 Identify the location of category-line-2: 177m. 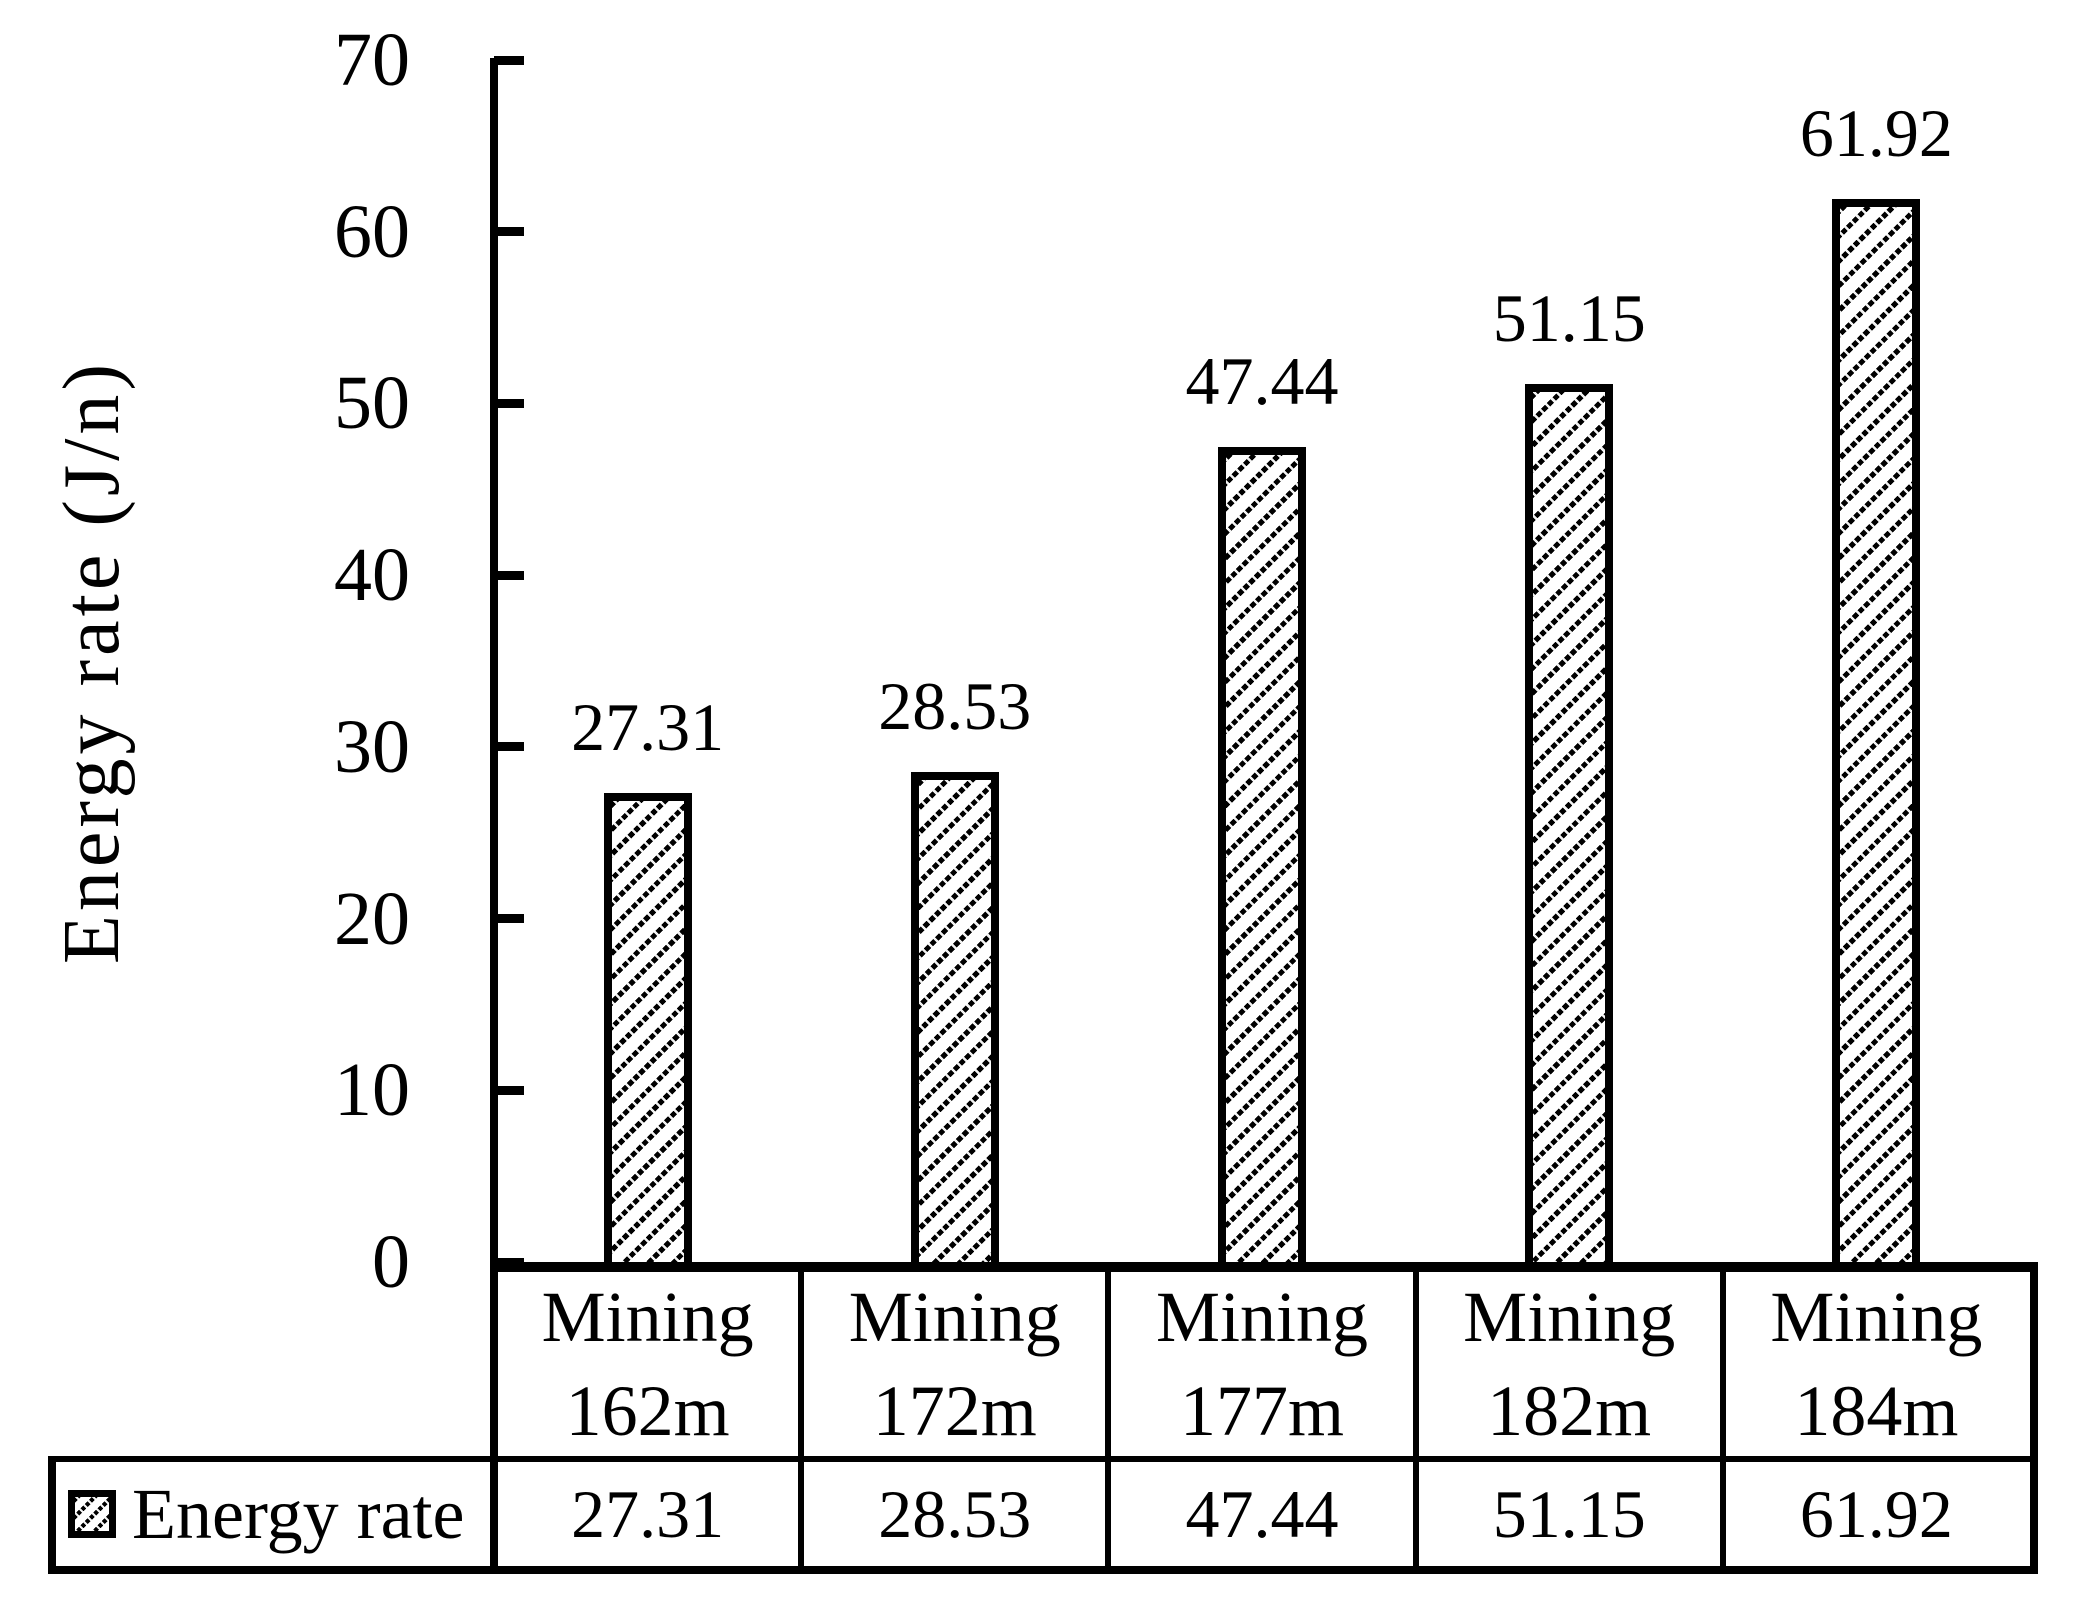
(1261, 1411).